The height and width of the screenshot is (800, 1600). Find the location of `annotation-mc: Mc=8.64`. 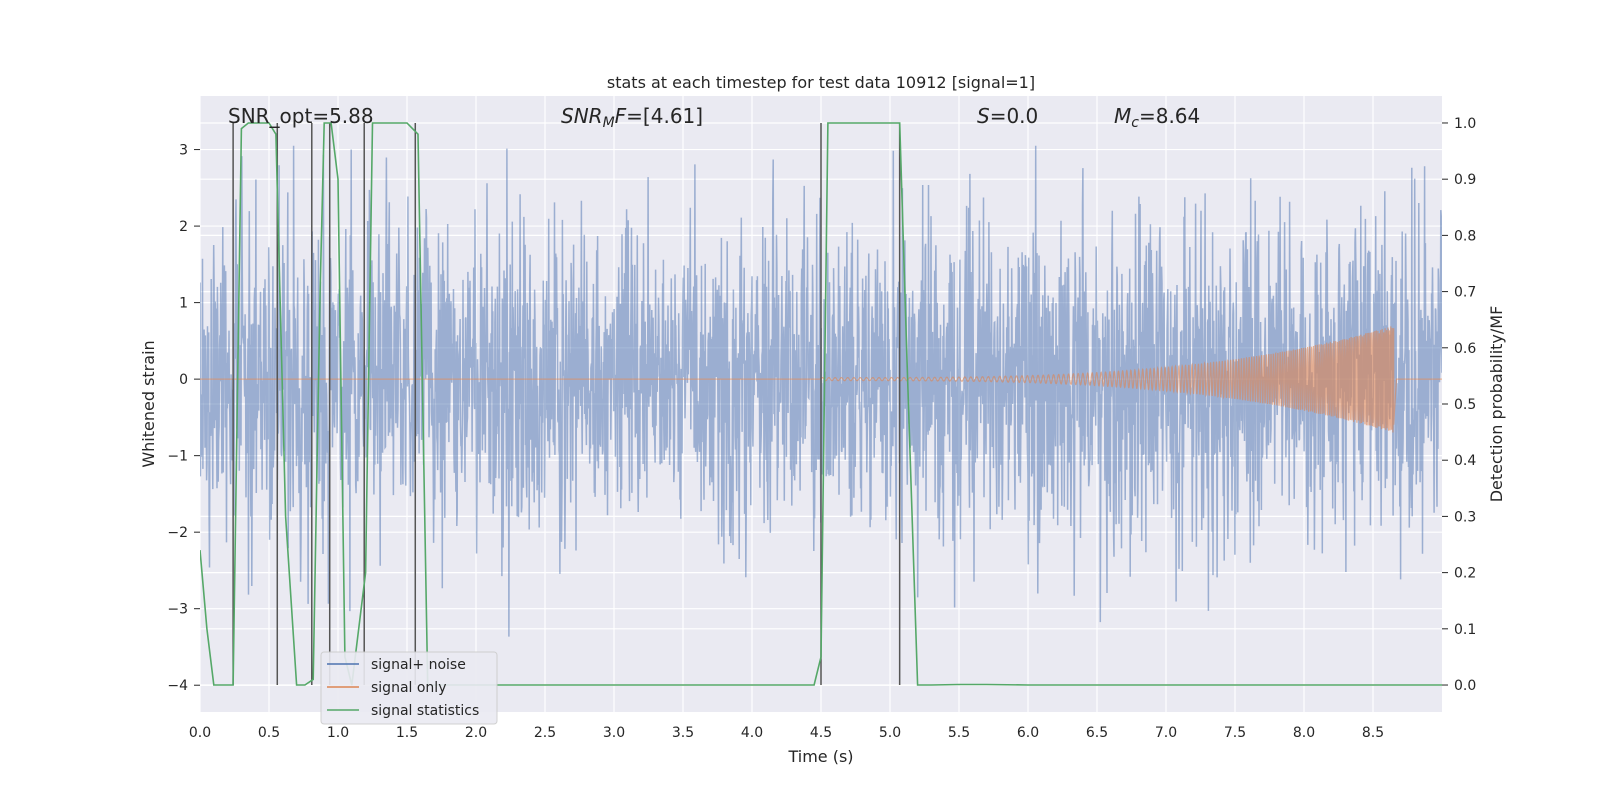

annotation-mc: Mc=8.64 is located at coordinates (1157, 117).